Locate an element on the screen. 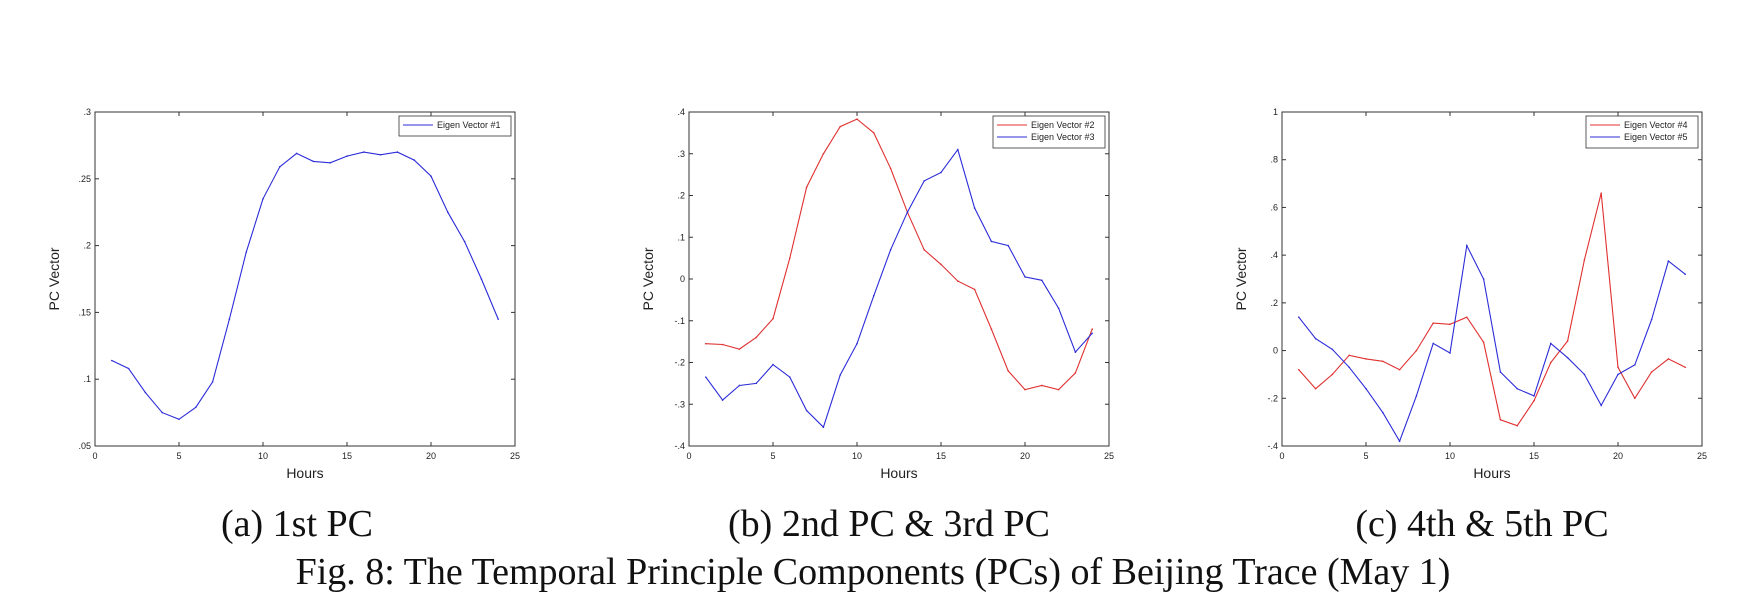 The height and width of the screenshot is (612, 1746). y-tick-label: .6 is located at coordinates (1274, 207).